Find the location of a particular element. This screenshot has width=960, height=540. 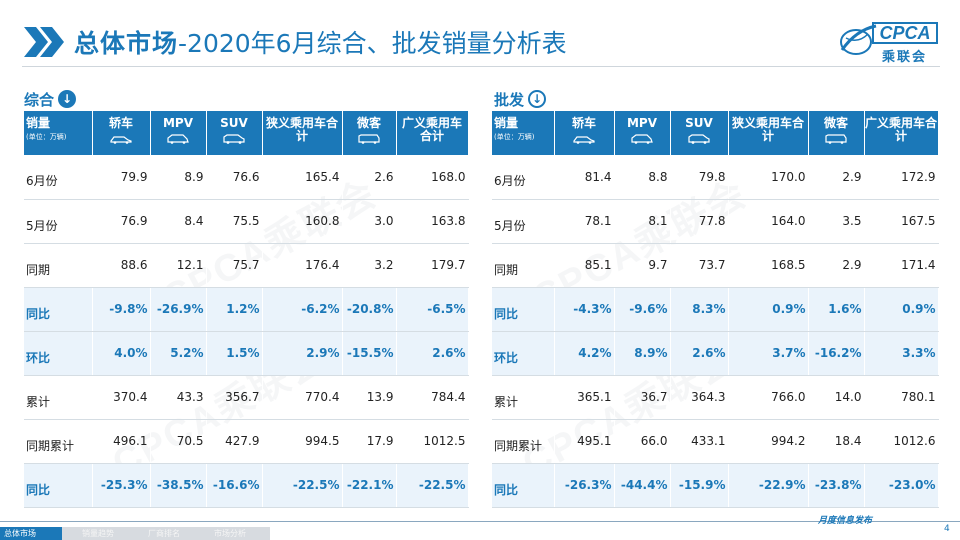

table-cell: 495.1 is located at coordinates (584, 441).